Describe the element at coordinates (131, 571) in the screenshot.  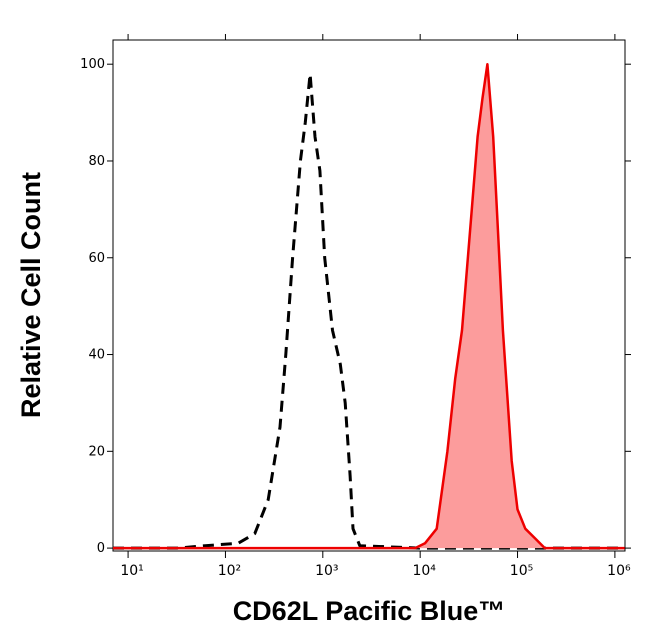
I see `x-tick-label: 10¹` at that location.